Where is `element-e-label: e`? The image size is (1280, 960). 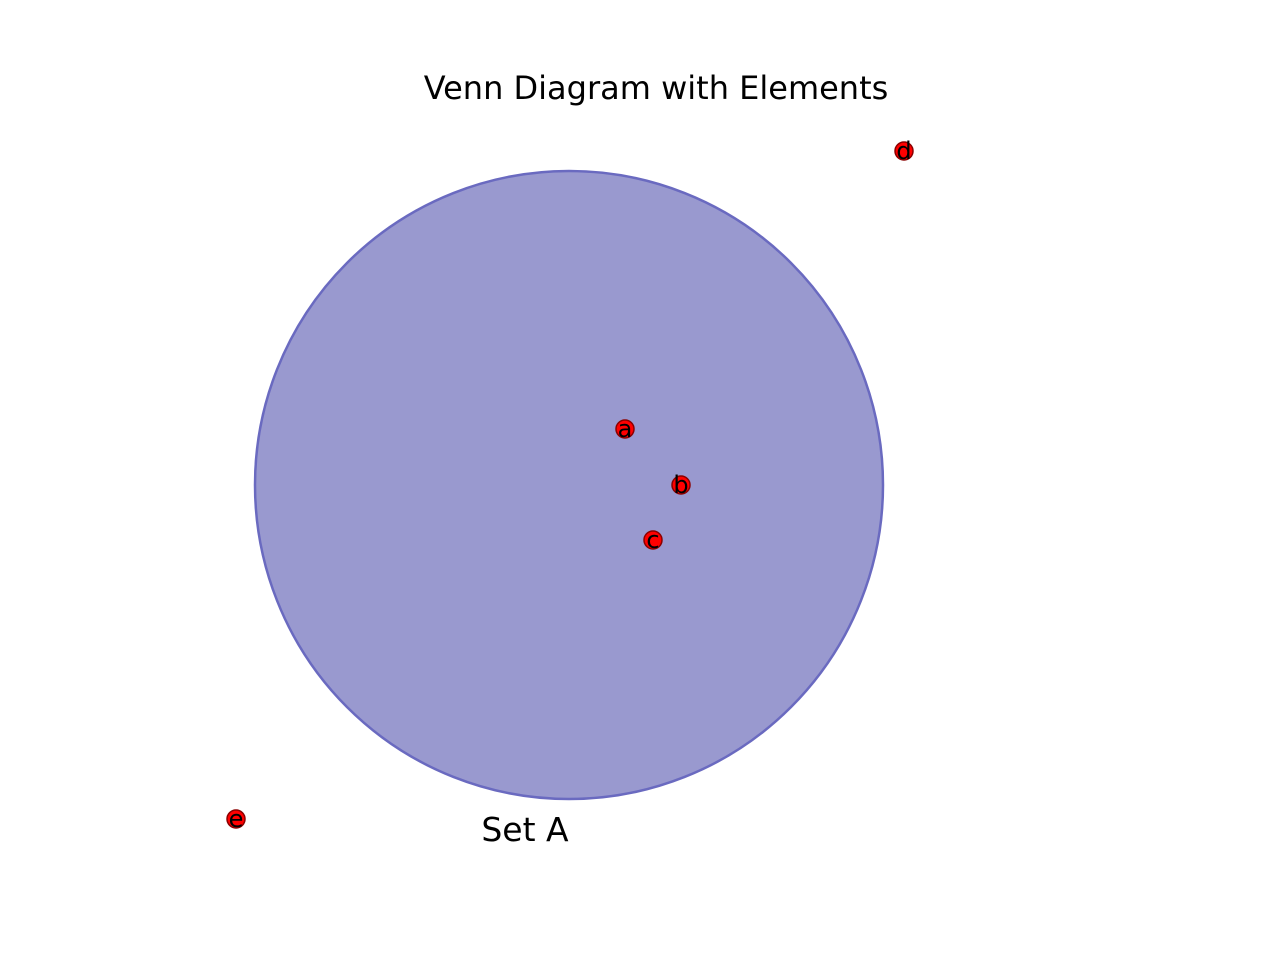 element-e-label: e is located at coordinates (236, 819).